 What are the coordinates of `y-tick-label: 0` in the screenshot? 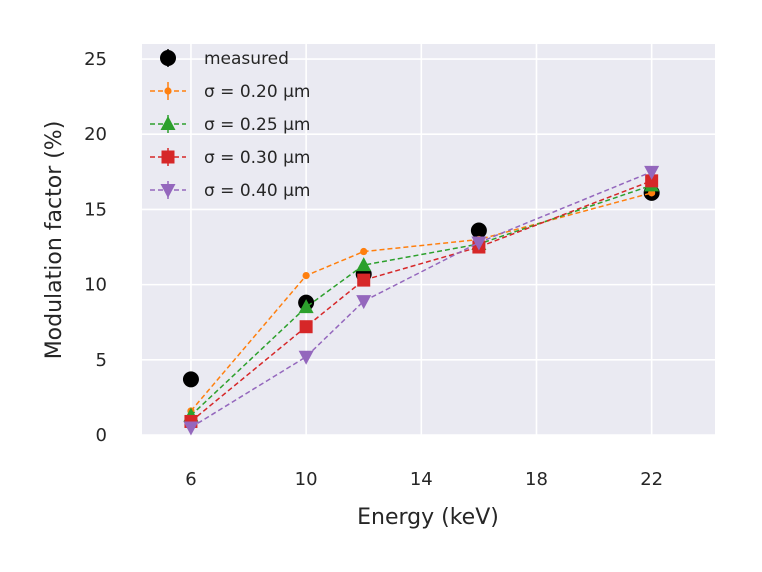 It's located at (101, 435).